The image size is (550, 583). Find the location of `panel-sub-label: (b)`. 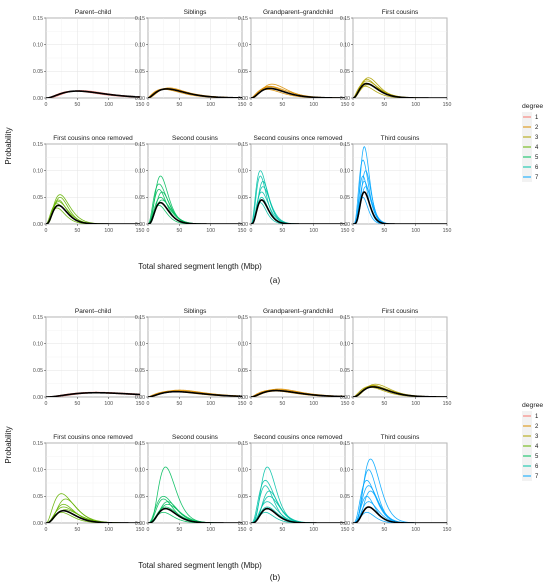

panel-sub-label: (b) is located at coordinates (275, 577).